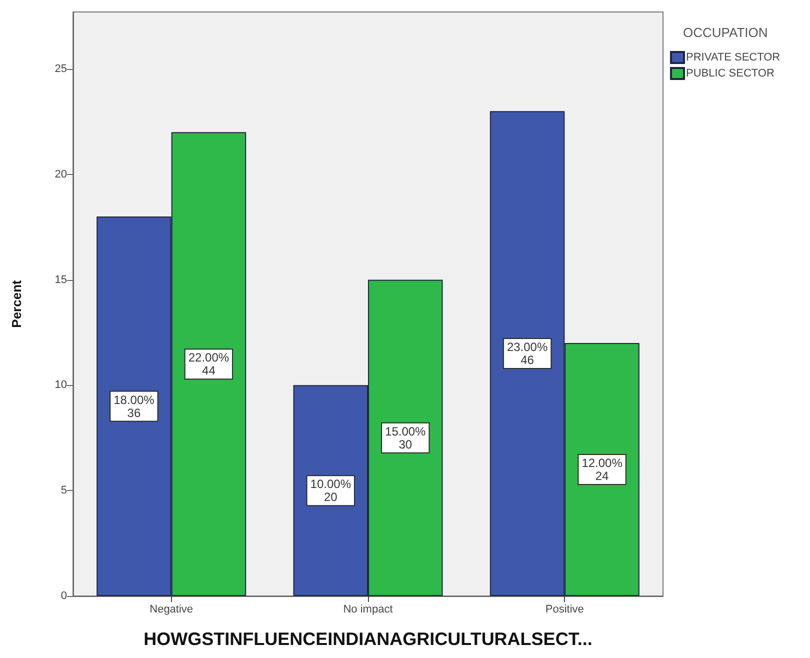  Describe the element at coordinates (405, 438) in the screenshot. I see `data-label: 15.00% 30` at that location.